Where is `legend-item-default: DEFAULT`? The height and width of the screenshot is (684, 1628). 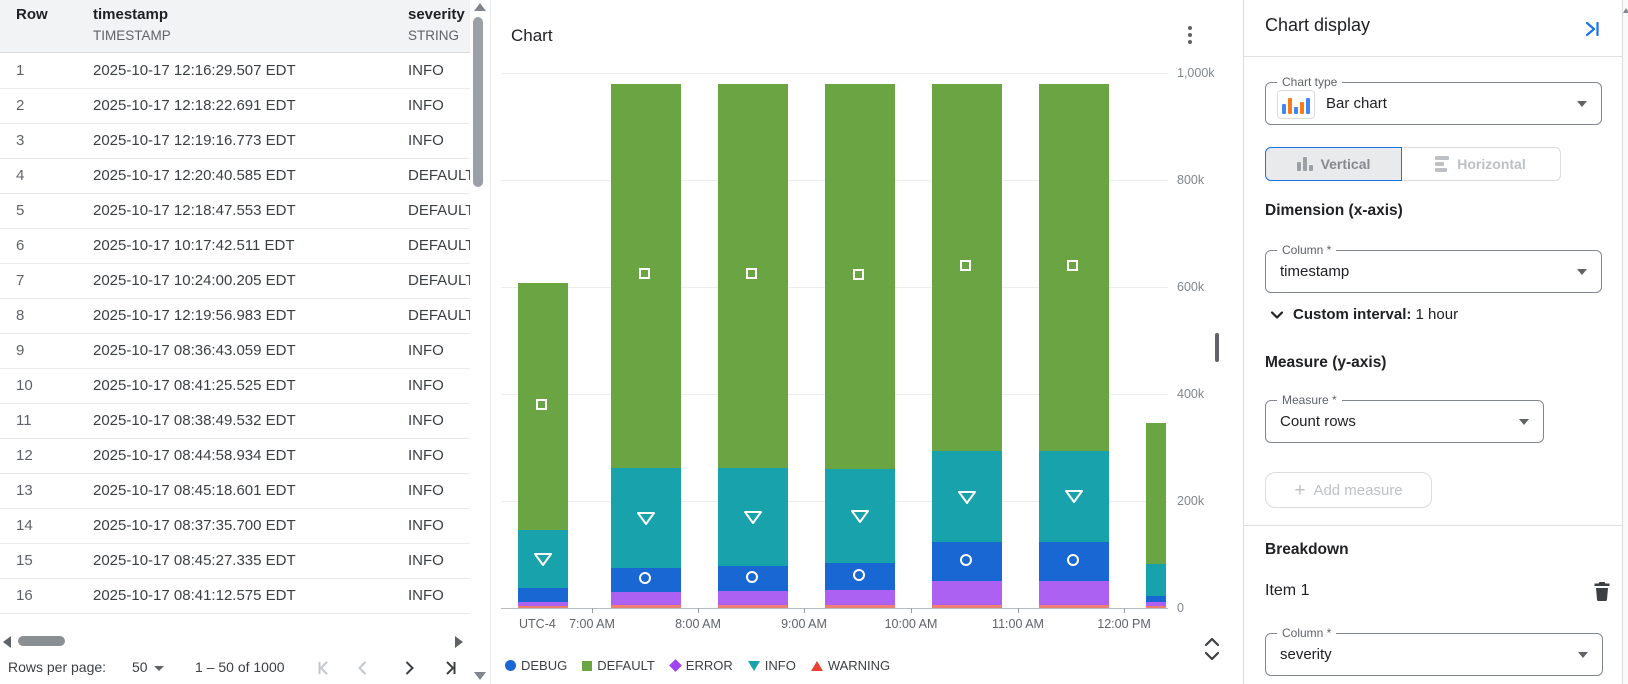
legend-item-default: DEFAULT is located at coordinates (618, 665).